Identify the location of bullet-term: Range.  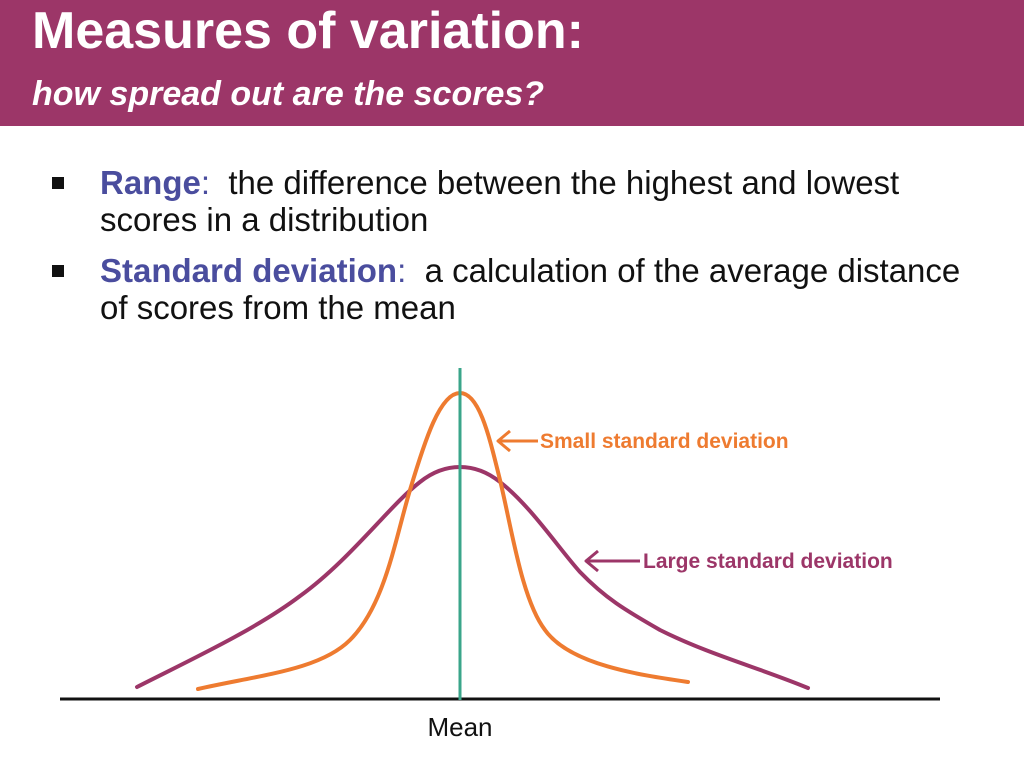
(150, 182).